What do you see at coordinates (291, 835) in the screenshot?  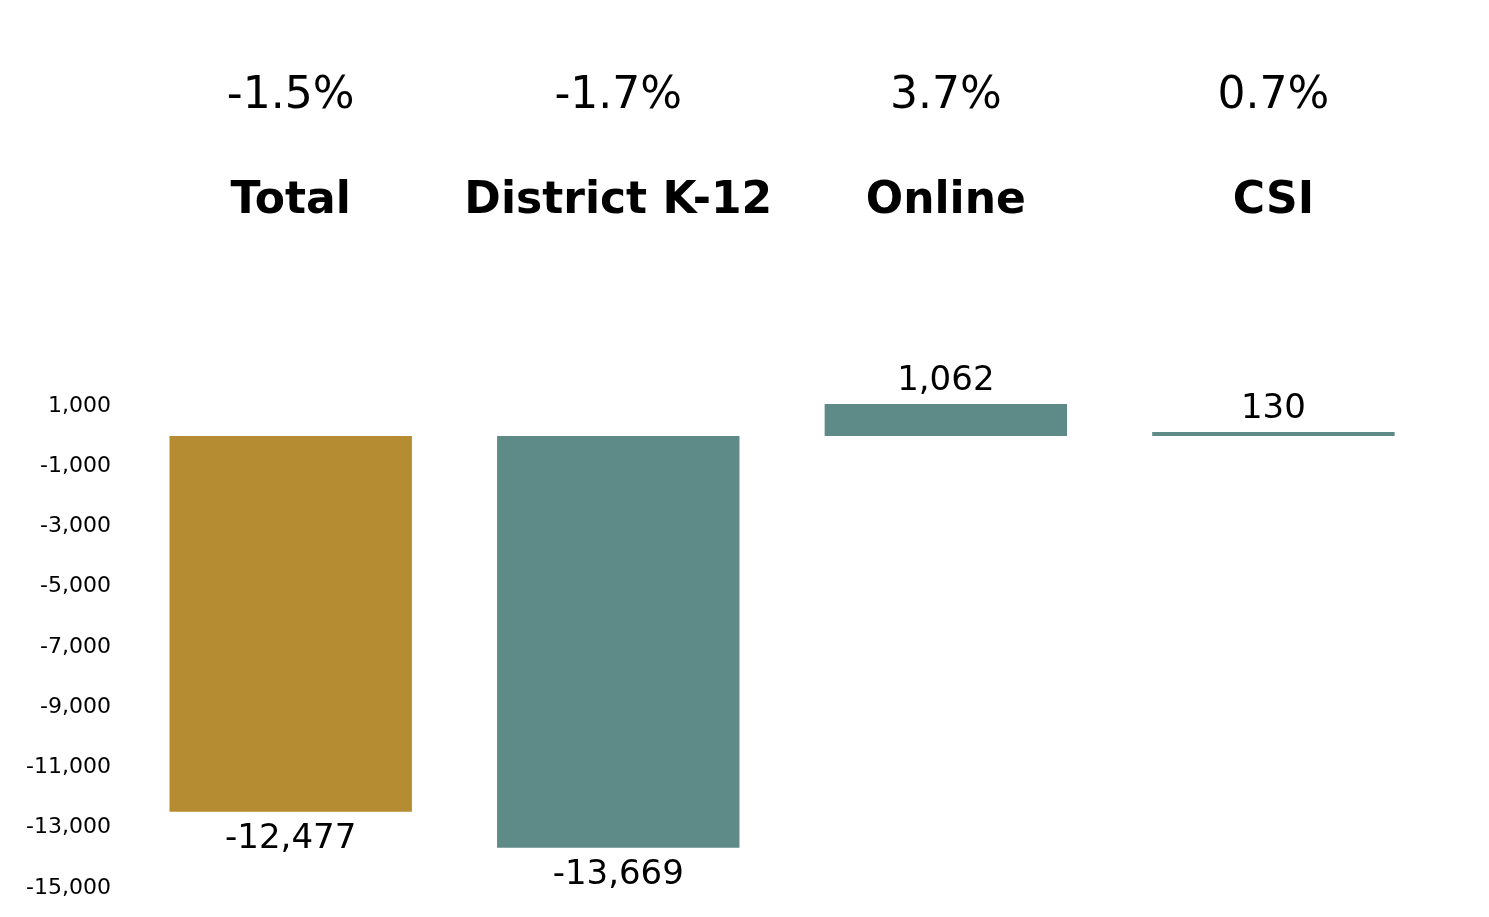 I see `data-label: -12,477` at bounding box center [291, 835].